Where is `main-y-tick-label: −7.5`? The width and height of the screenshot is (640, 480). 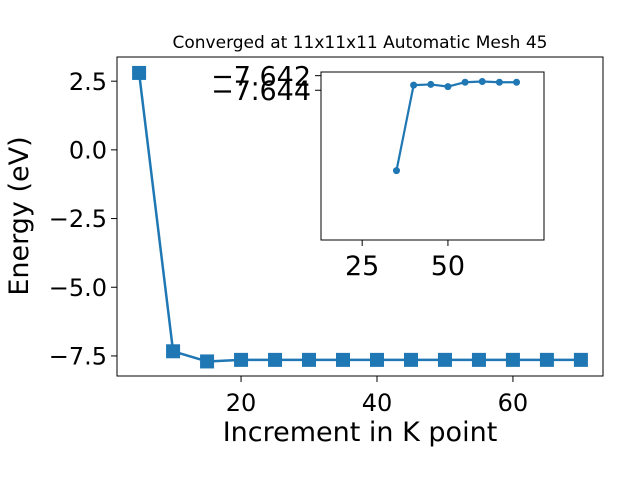 main-y-tick-label: −7.5 is located at coordinates (78, 357).